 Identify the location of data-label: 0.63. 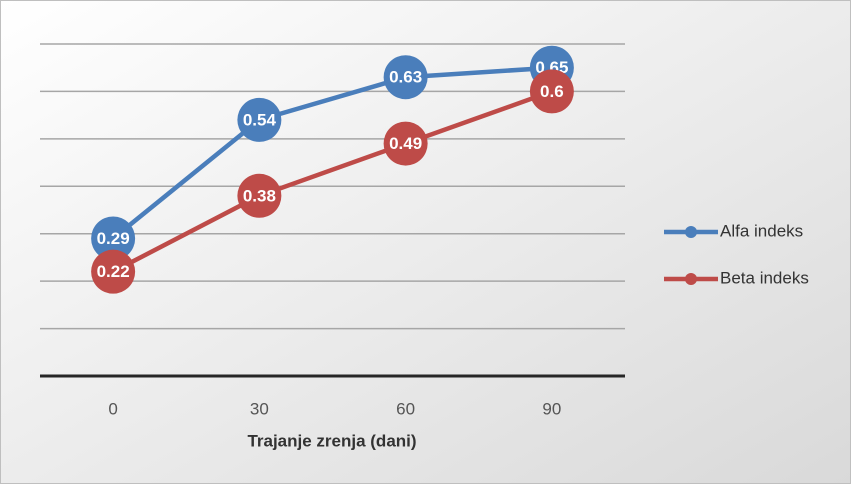
(405, 77).